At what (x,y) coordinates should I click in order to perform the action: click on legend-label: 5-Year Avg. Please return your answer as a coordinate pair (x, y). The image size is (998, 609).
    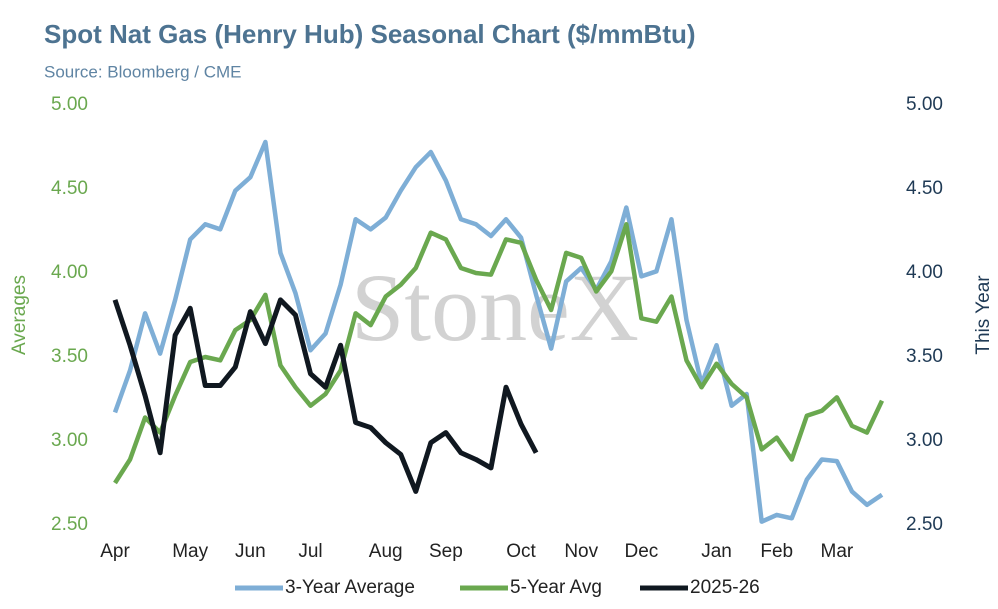
    Looking at the image, I should click on (556, 587).